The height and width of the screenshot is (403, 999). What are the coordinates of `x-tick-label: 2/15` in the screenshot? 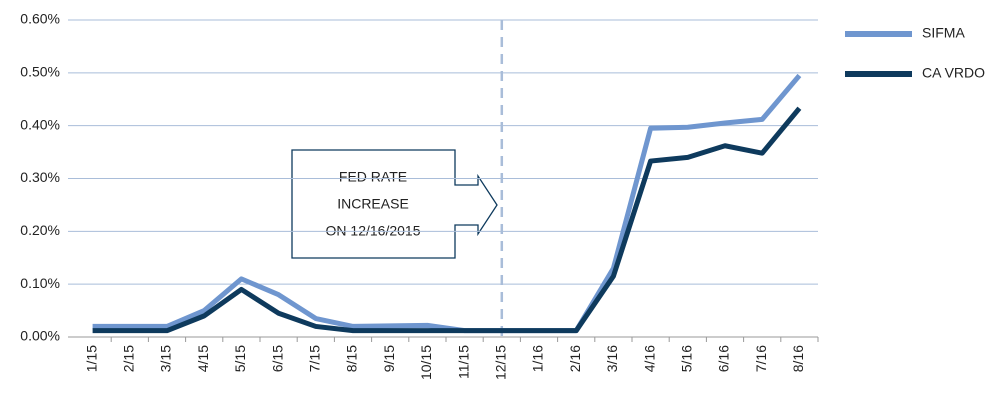 It's located at (129, 358).